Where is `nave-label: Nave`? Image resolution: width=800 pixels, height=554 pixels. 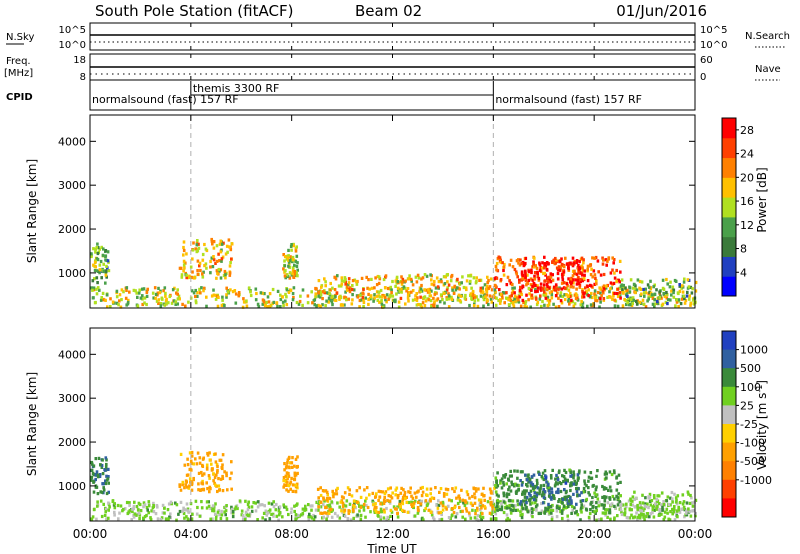 nave-label: Nave is located at coordinates (768, 69).